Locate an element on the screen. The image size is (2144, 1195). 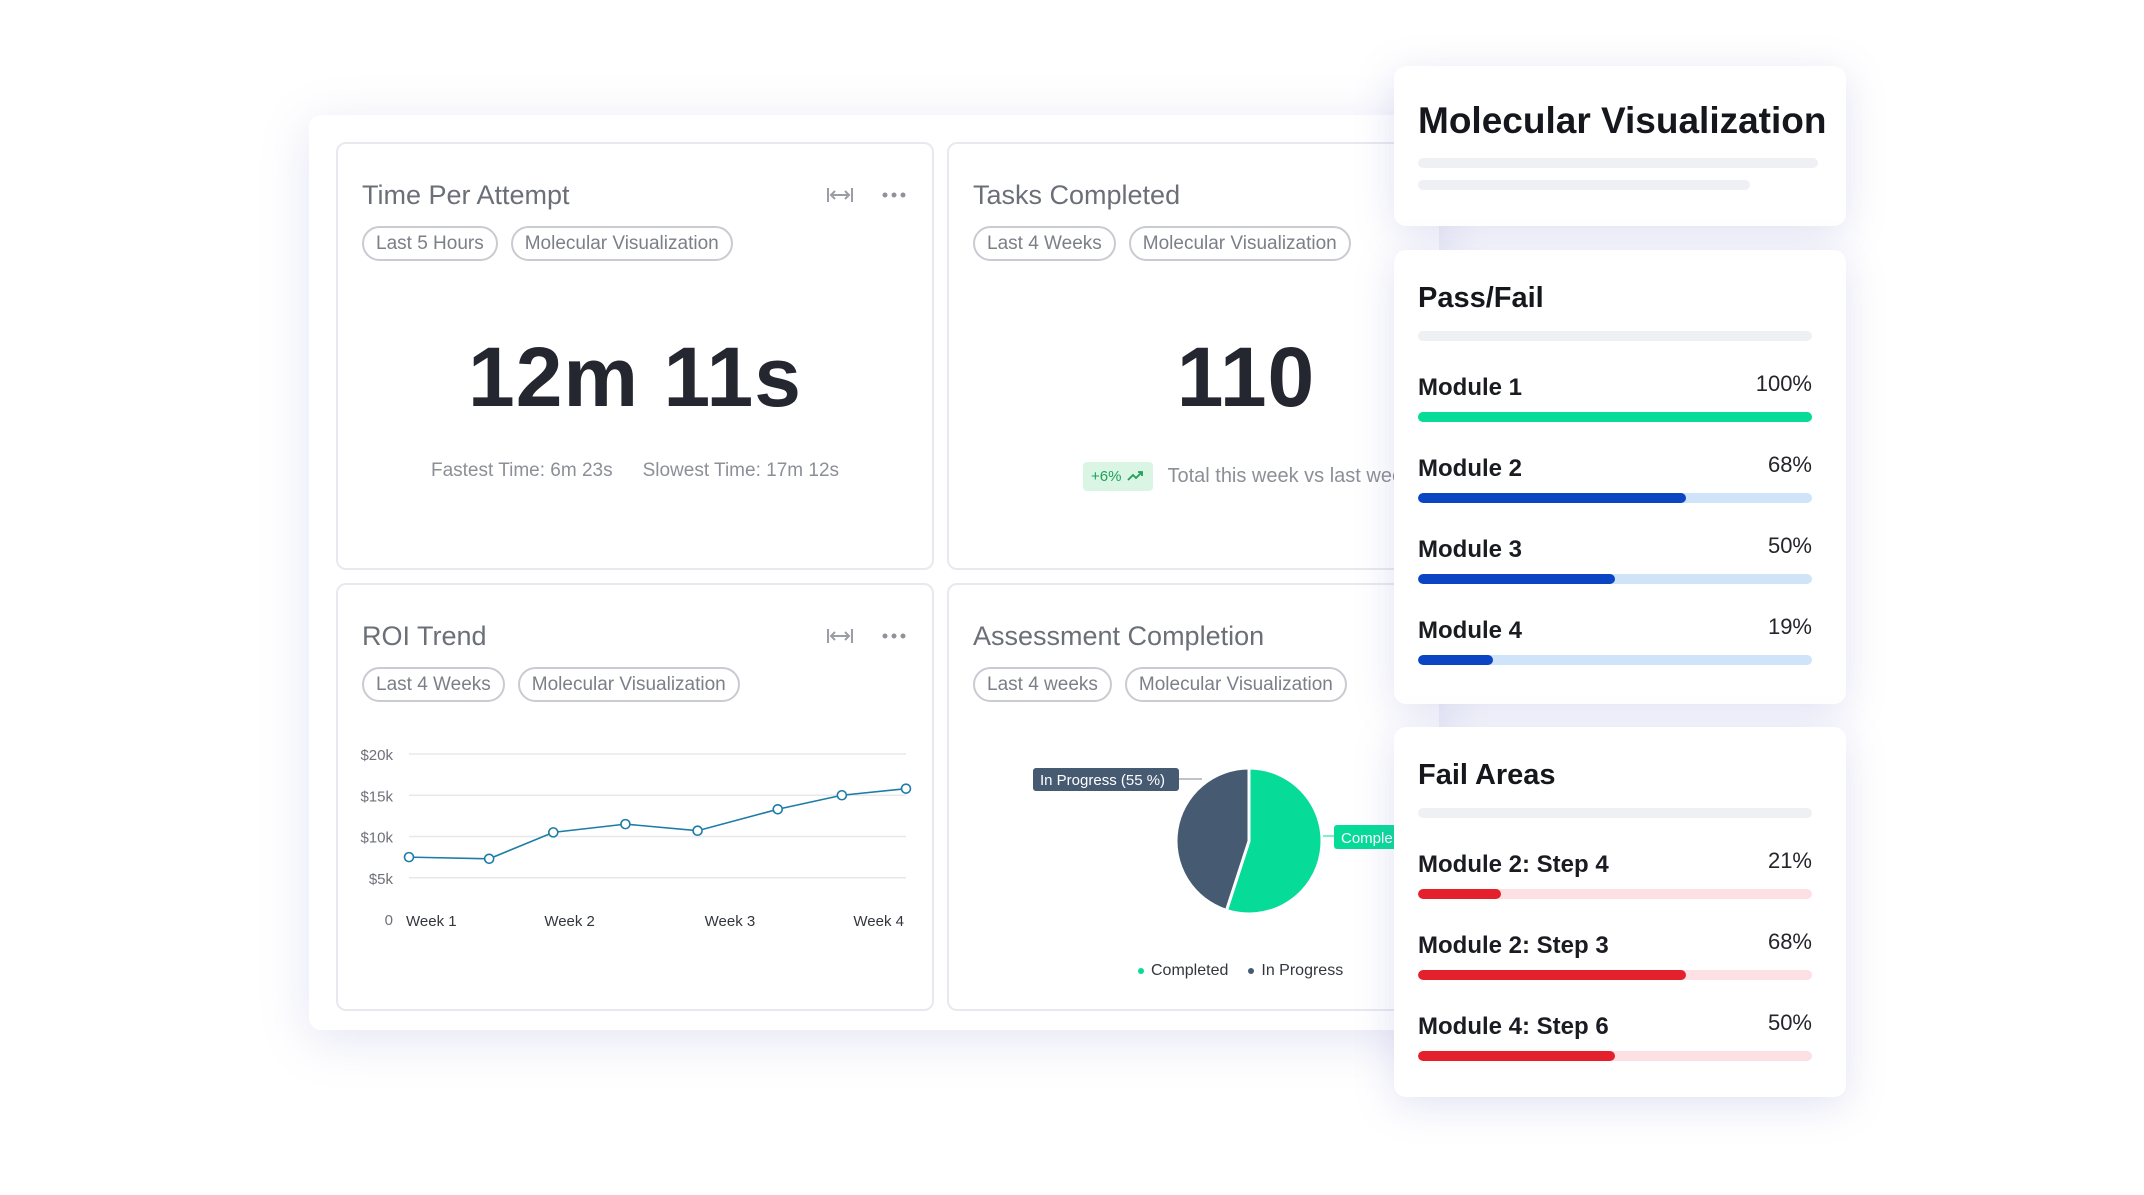
row-percent: 21% is located at coordinates (1789, 860).